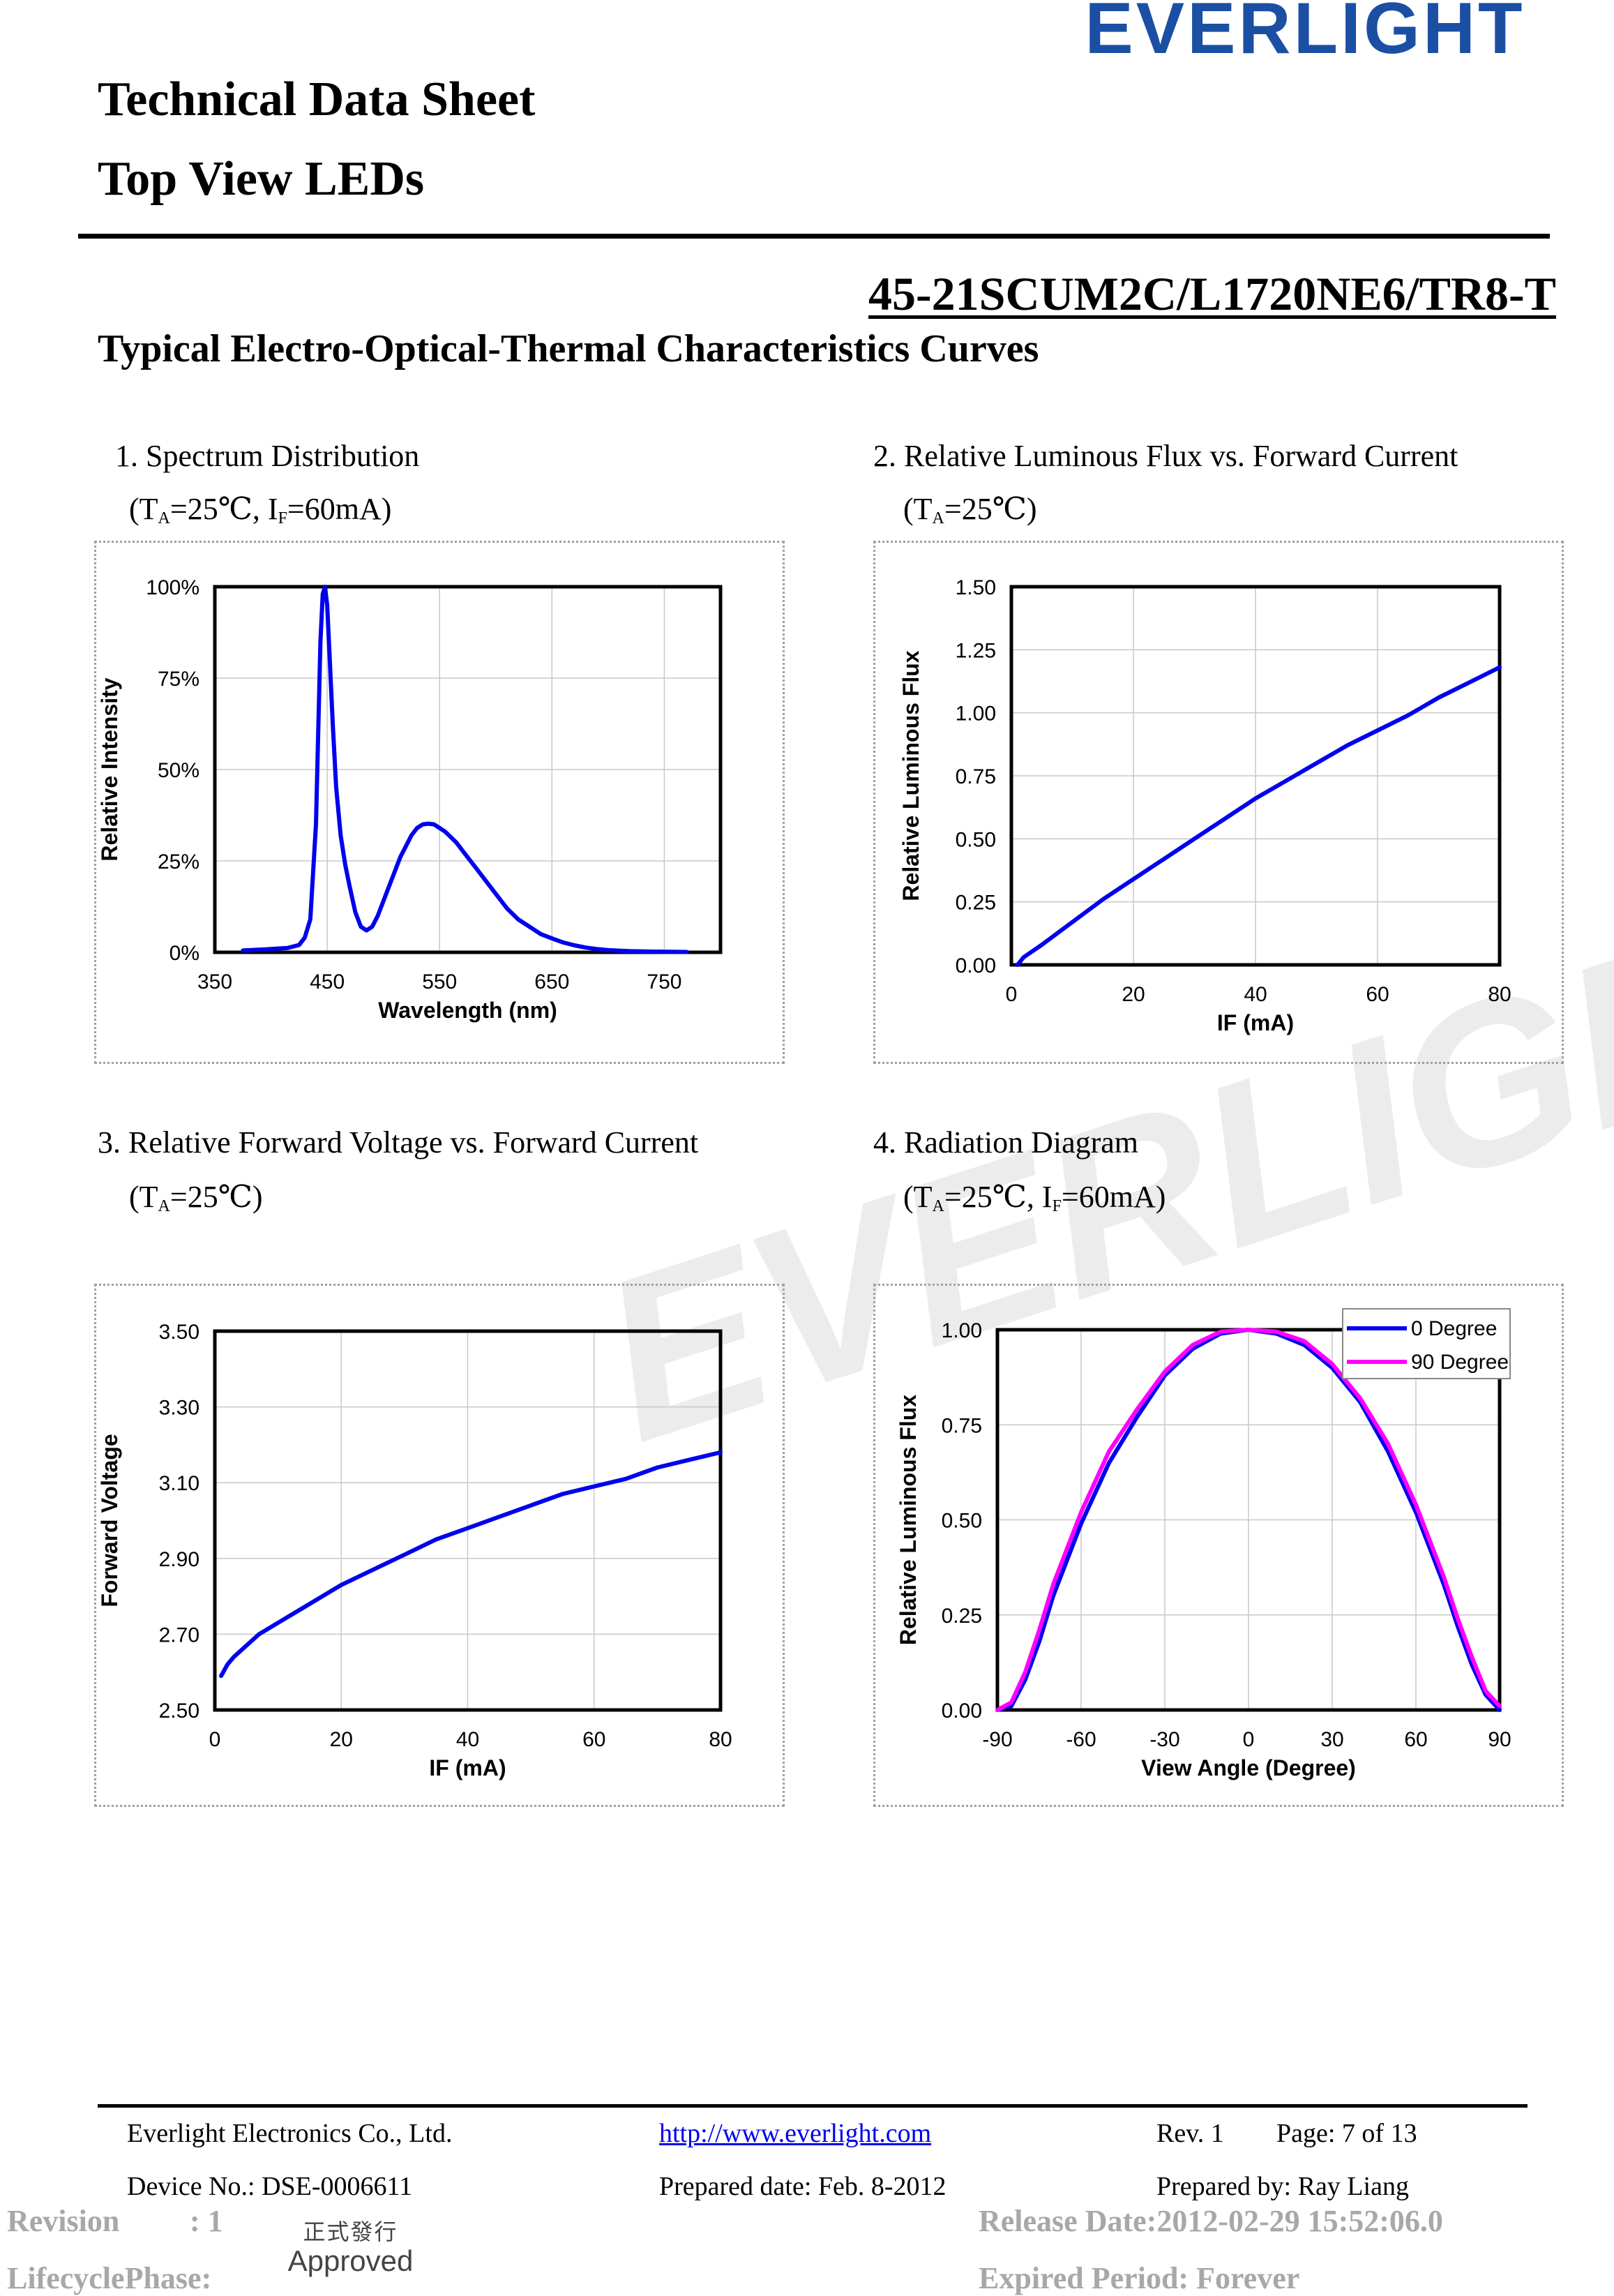 The image size is (1614, 2296). I want to click on footer-rev: Rev. 1, so click(1190, 2133).